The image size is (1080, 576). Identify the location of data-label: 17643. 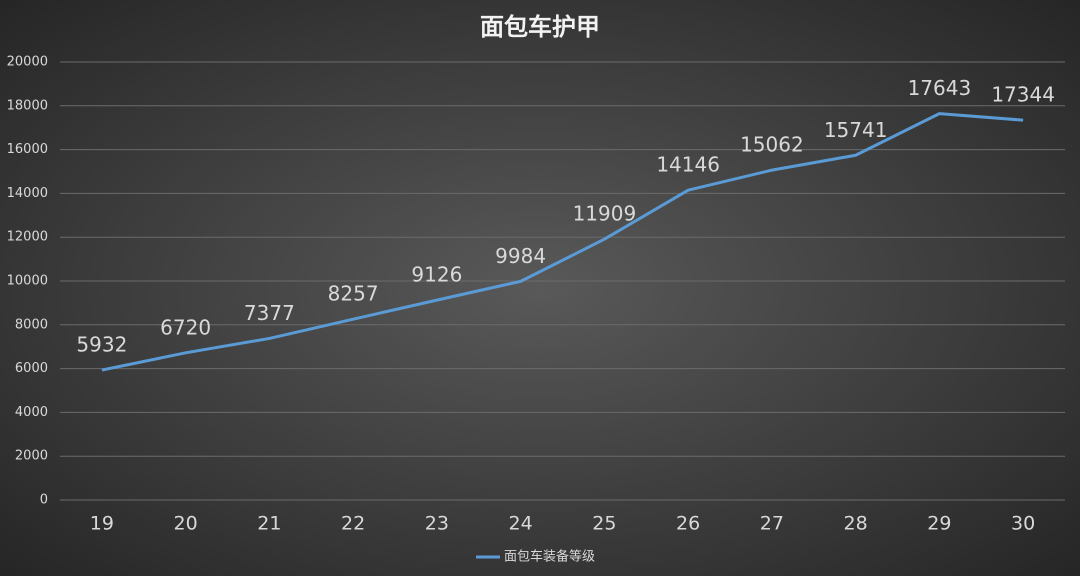
(940, 88).